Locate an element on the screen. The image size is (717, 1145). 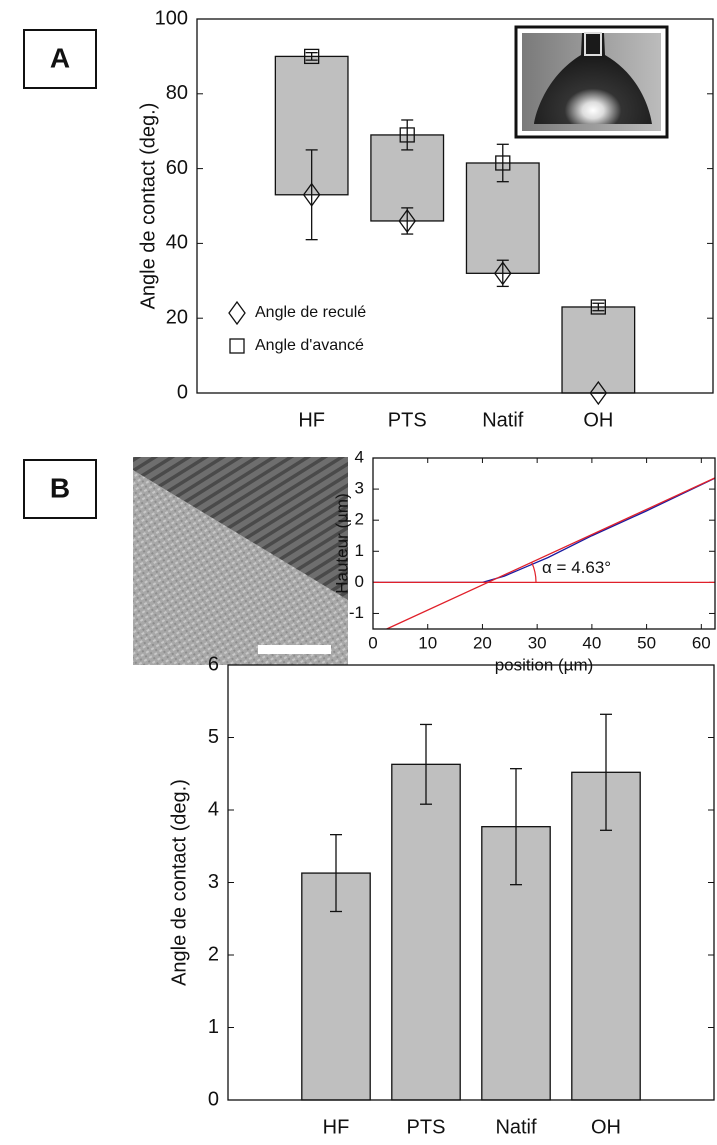
x-tick-label: 10 is located at coordinates (427, 642).